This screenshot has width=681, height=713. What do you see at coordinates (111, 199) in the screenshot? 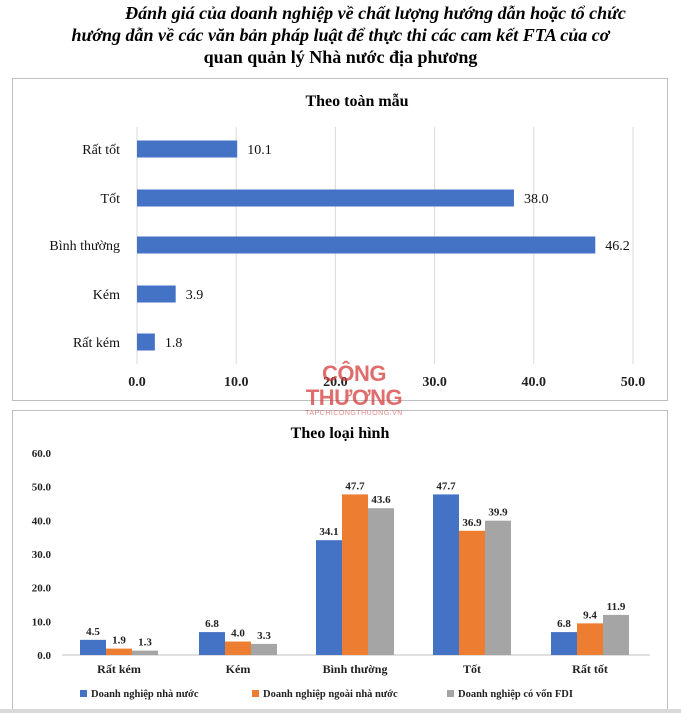
I see `chart1-category-label: Tốt` at bounding box center [111, 199].